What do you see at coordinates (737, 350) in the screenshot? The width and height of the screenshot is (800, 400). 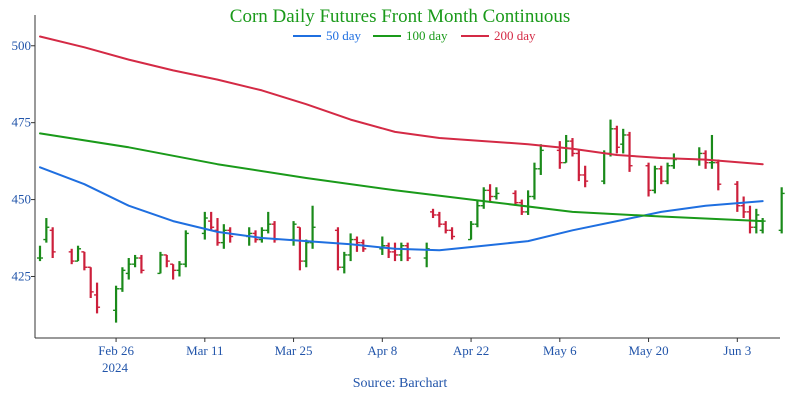 I see `x-tick-label: Jun 3` at bounding box center [737, 350].